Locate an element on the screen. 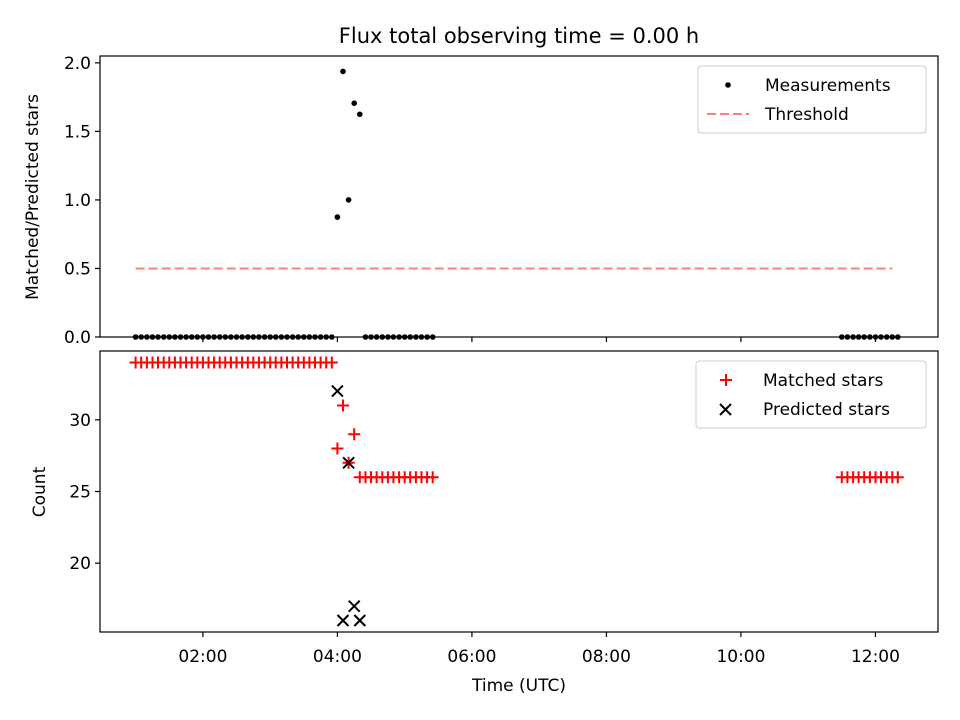  legend-predicted-label: Predicted stars is located at coordinates (826, 410).